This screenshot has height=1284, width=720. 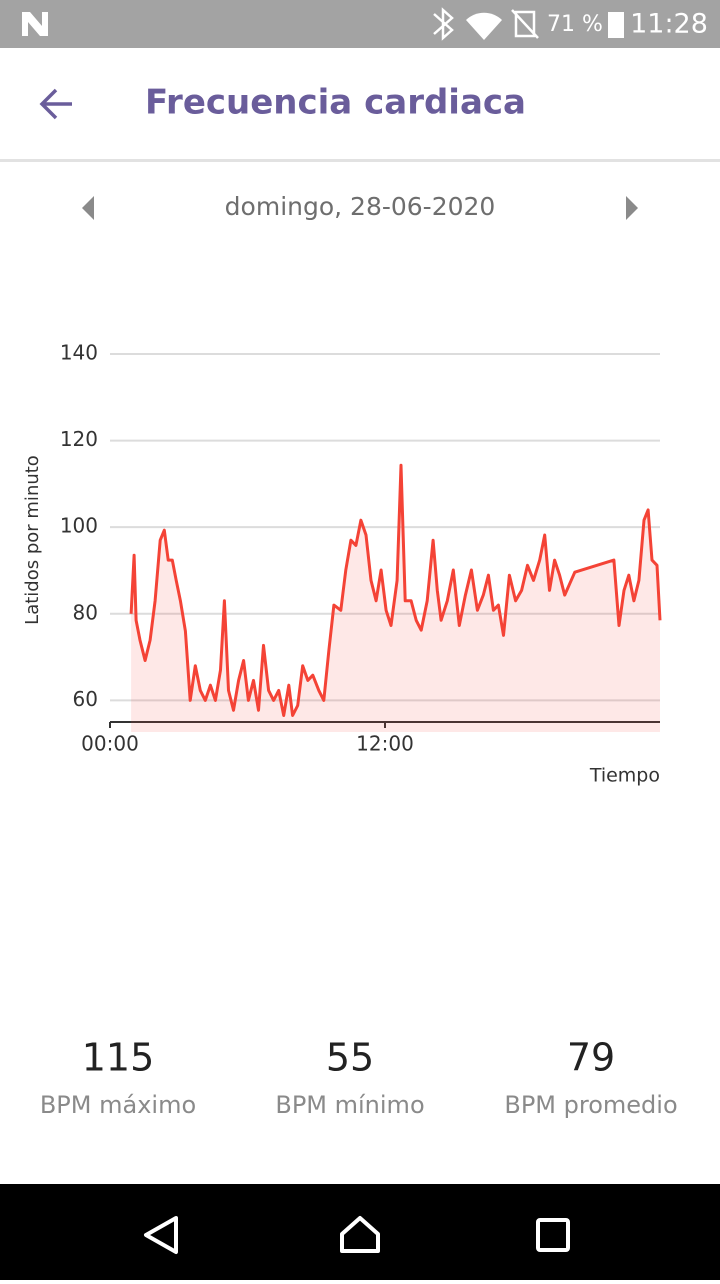 I want to click on x-tick-label: 00:00, so click(x=110, y=744).